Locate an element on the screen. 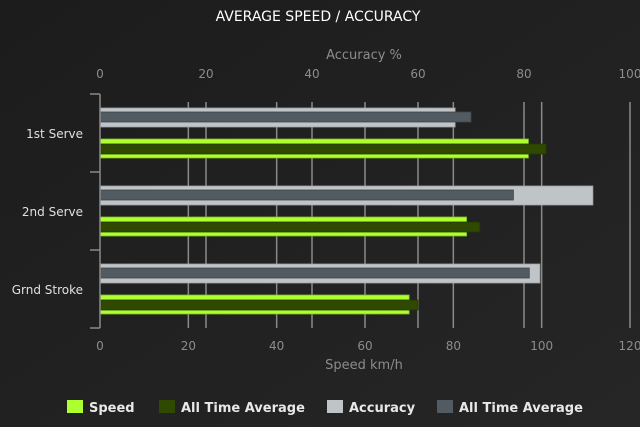 Image resolution: width=640 pixels, height=427 pixels. top-tick-label: 40 is located at coordinates (311, 74).